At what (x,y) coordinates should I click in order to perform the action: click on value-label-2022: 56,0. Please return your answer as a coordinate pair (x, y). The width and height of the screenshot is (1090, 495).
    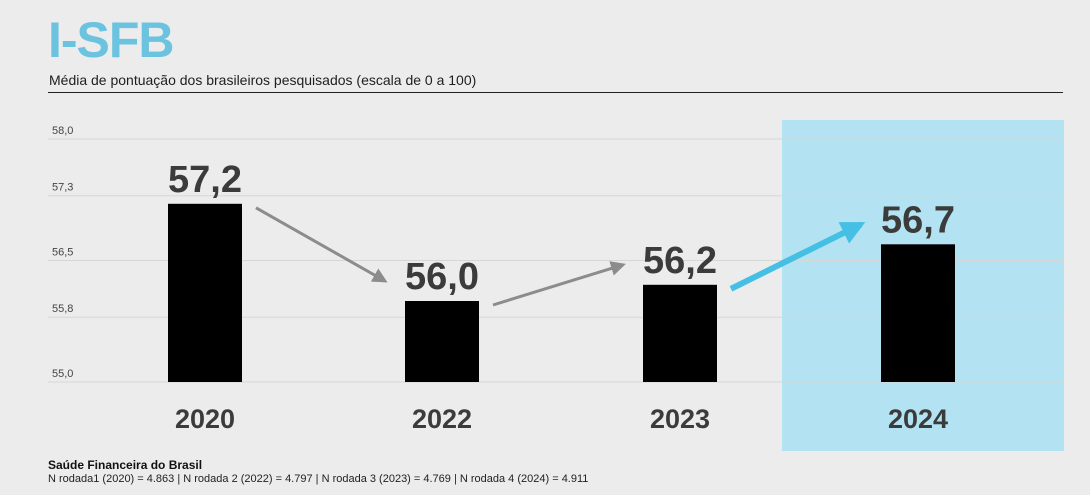
    Looking at the image, I should click on (442, 277).